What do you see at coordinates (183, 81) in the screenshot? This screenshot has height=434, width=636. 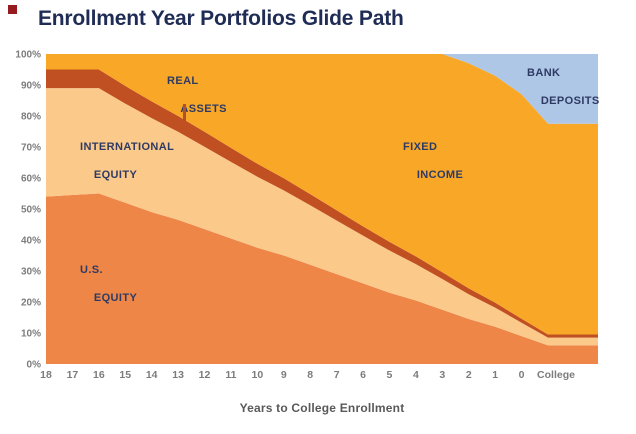 I see `real-assets-label-line1: REAL` at bounding box center [183, 81].